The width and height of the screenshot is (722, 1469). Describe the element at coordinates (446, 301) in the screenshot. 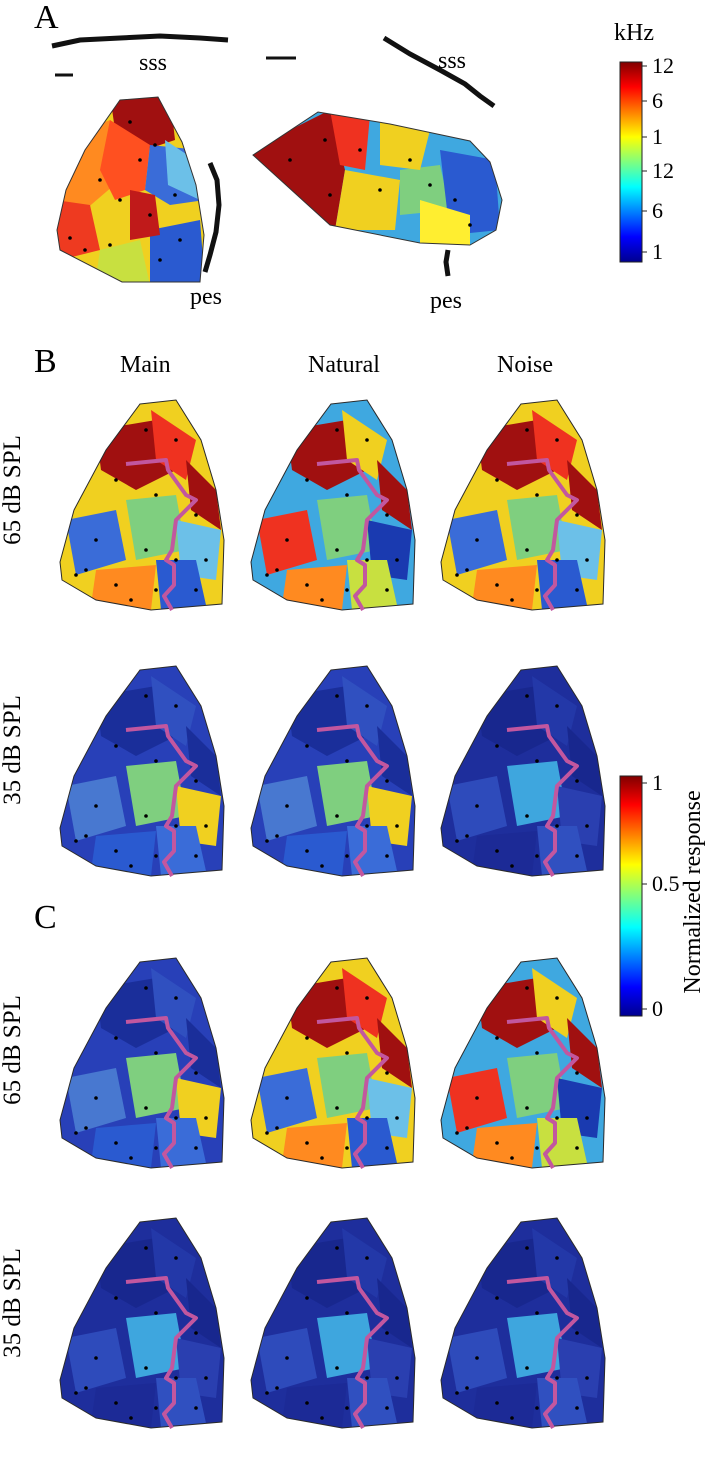

I see `label-pes-right: pes` at that location.